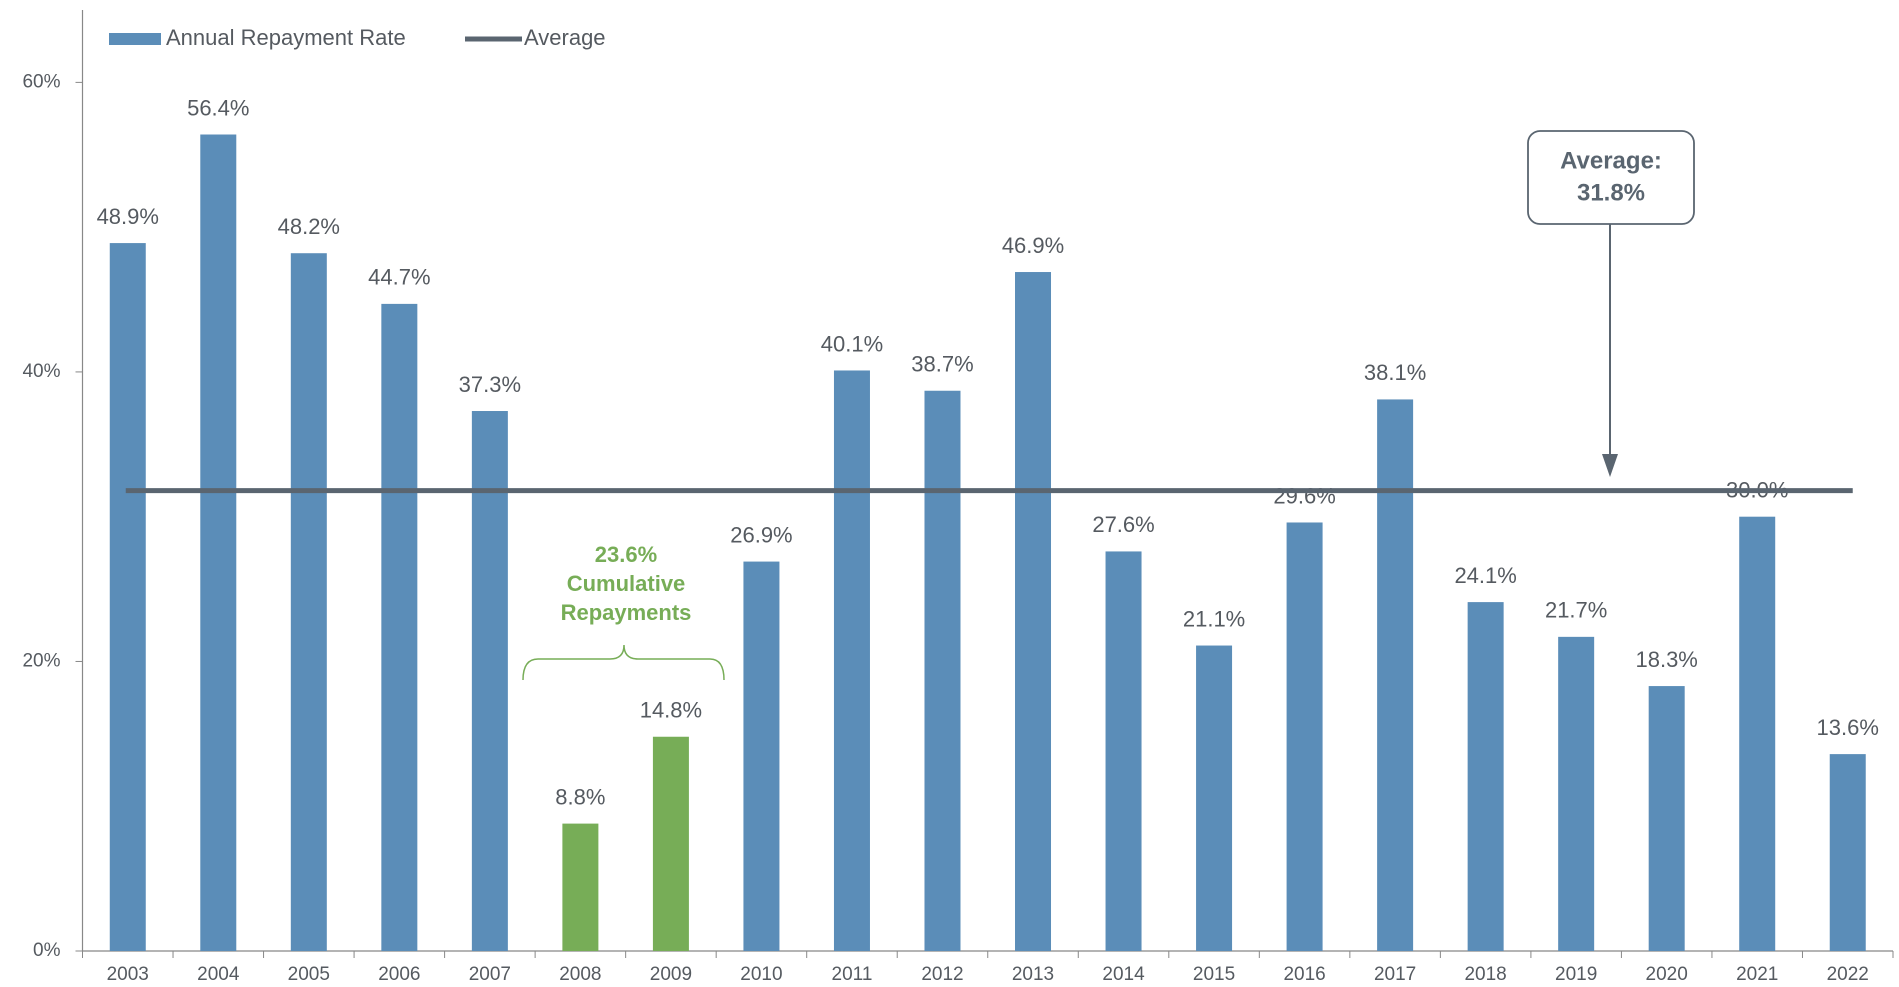  I want to click on x-tick-label: 2007, so click(490, 974).